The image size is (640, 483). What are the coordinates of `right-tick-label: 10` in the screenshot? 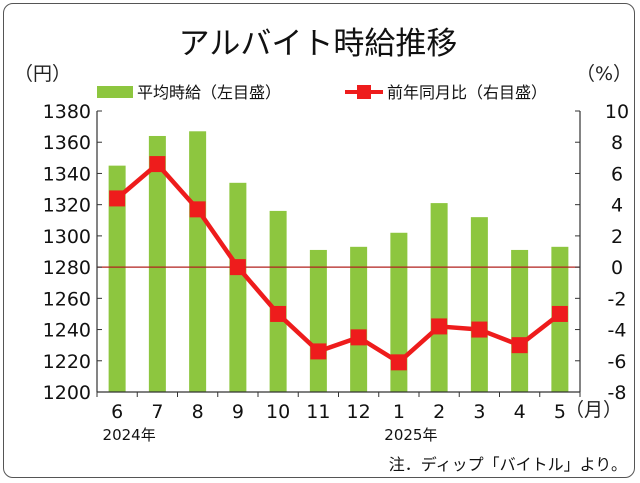 It's located at (617, 112).